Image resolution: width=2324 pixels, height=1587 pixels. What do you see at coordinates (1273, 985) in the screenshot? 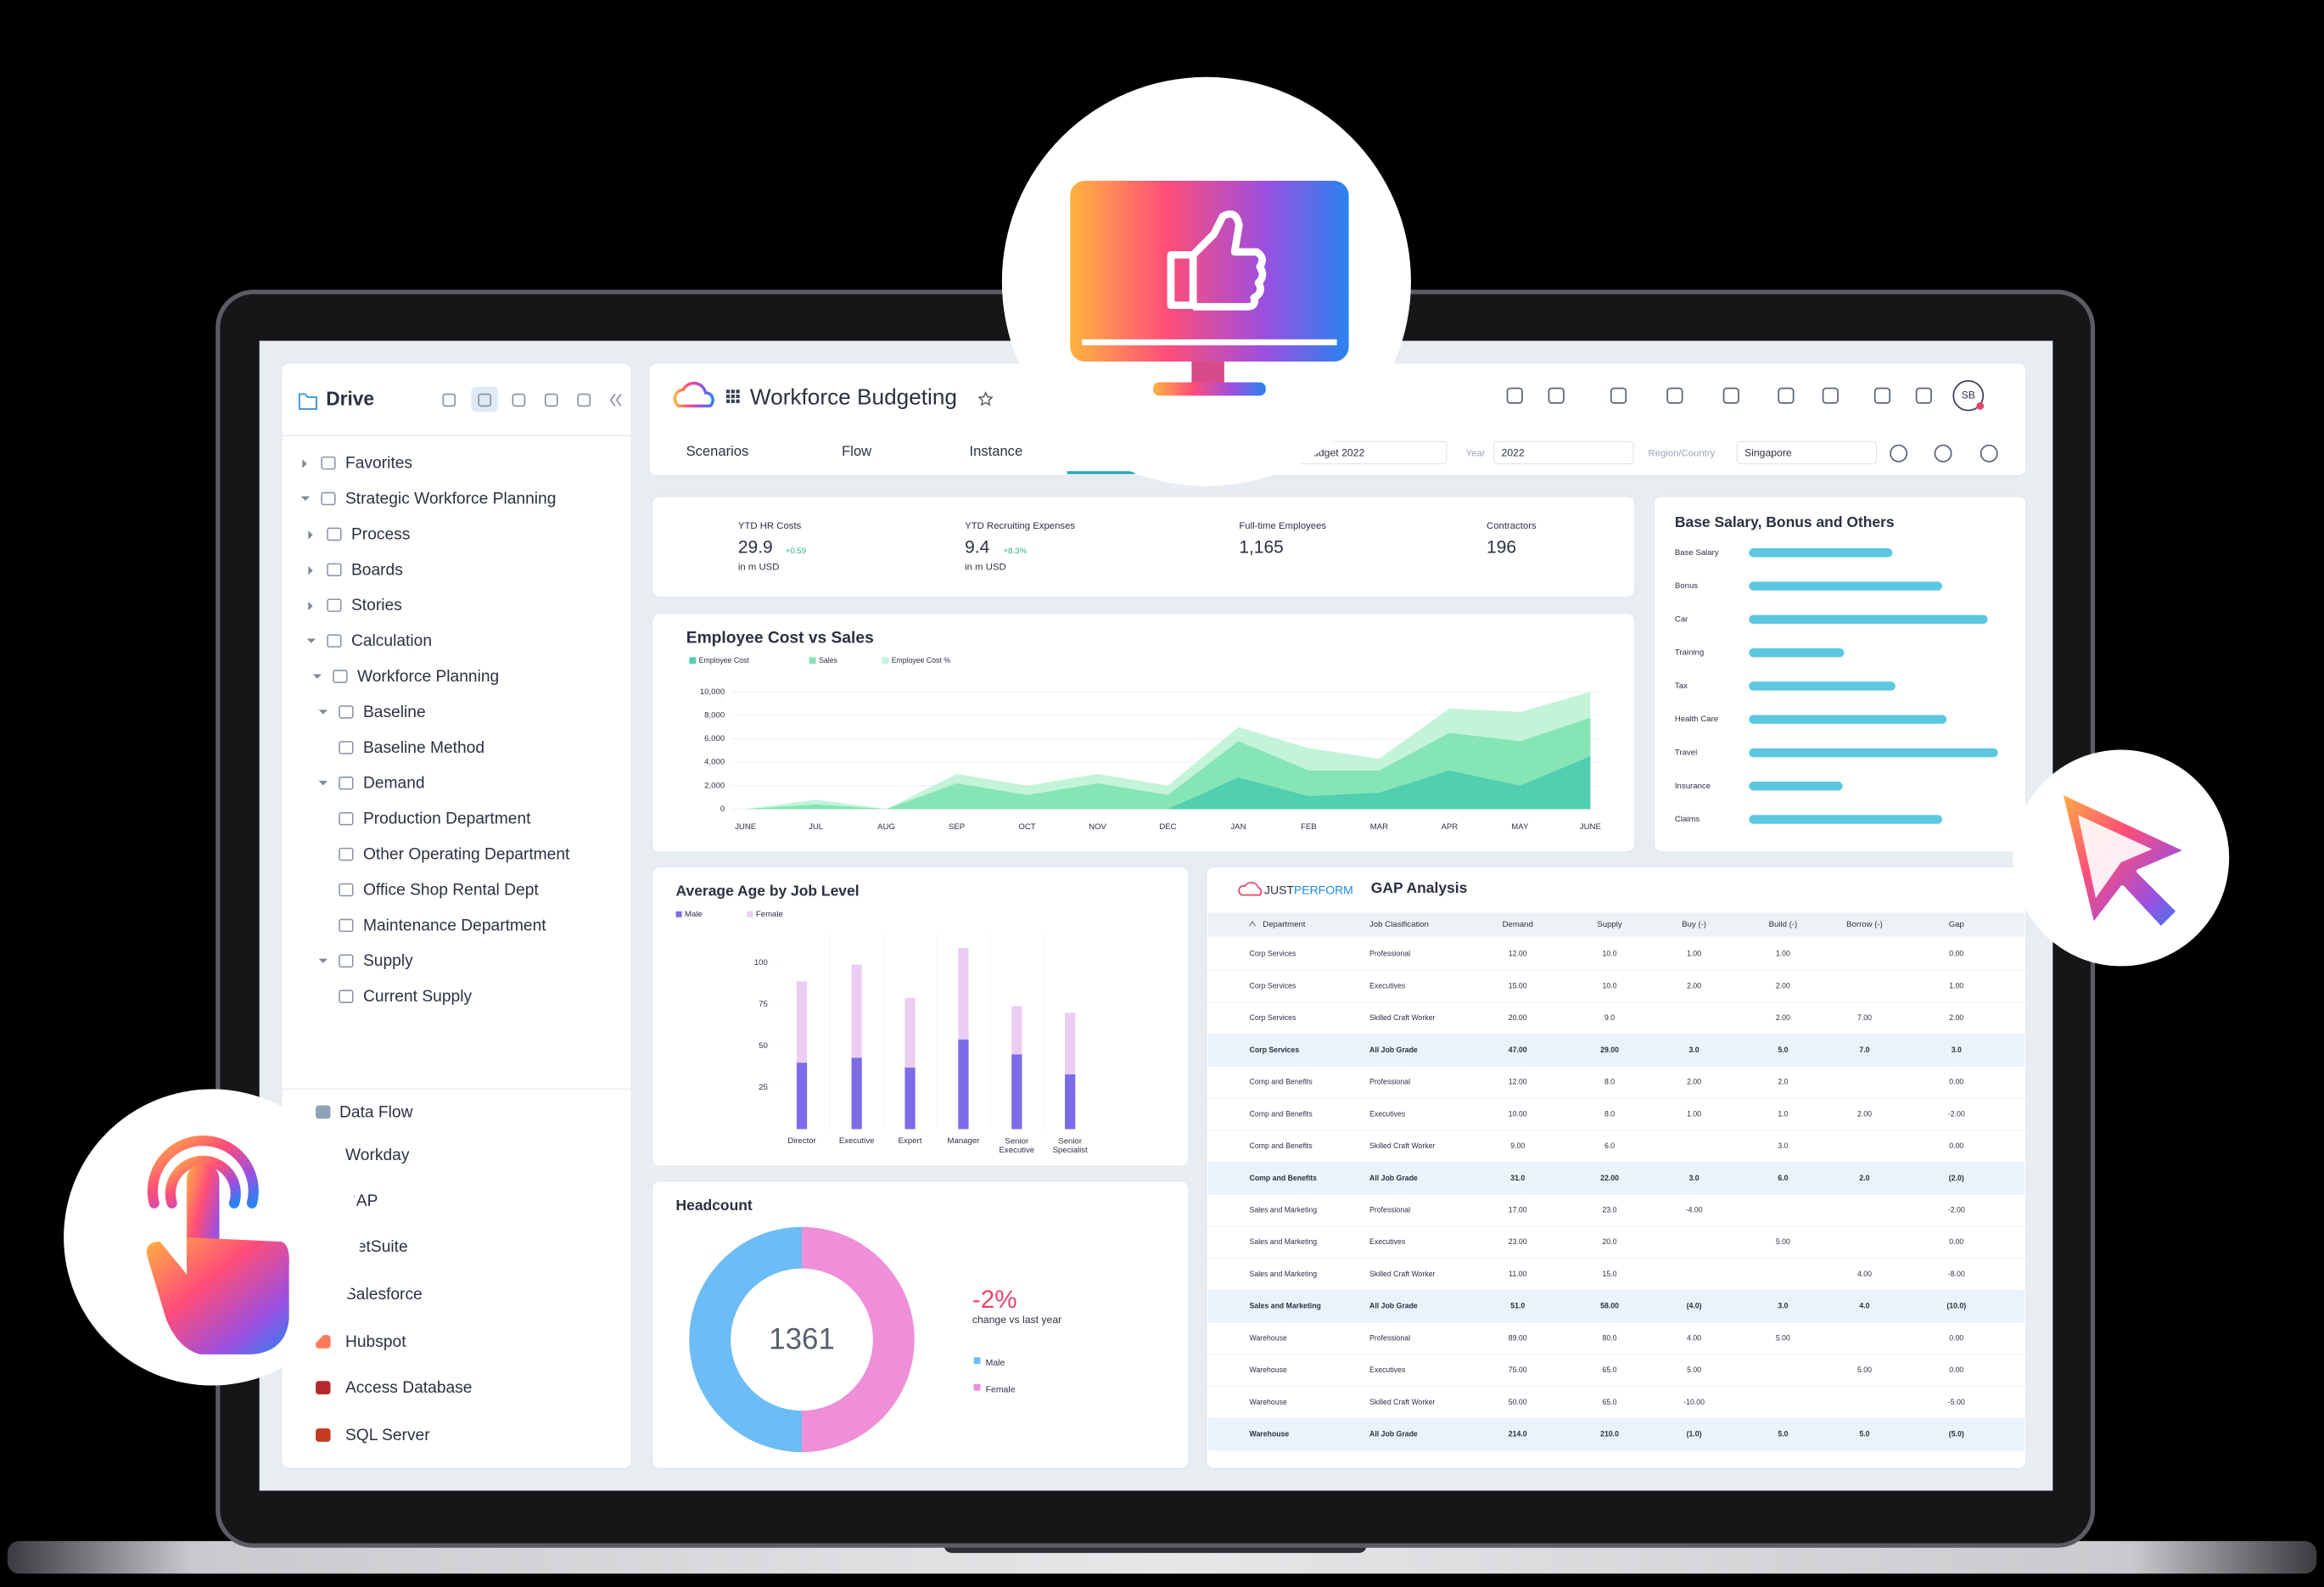
I see `table-cell: Corp Services` at bounding box center [1273, 985].